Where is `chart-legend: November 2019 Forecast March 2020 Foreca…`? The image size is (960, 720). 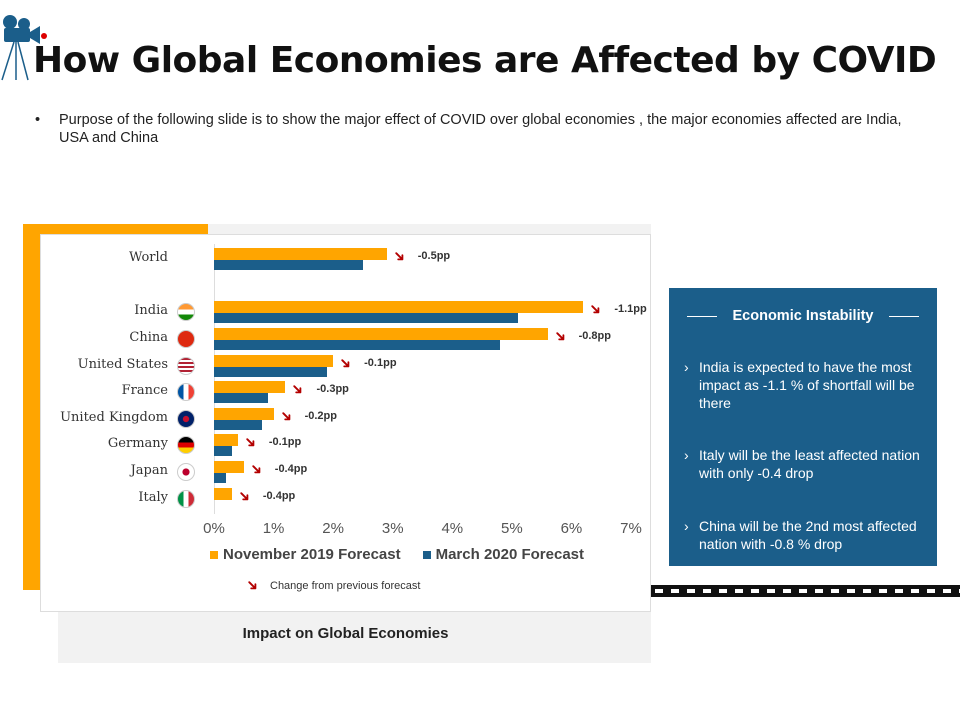 chart-legend: November 2019 Forecast March 2020 Foreca… is located at coordinates (397, 554).